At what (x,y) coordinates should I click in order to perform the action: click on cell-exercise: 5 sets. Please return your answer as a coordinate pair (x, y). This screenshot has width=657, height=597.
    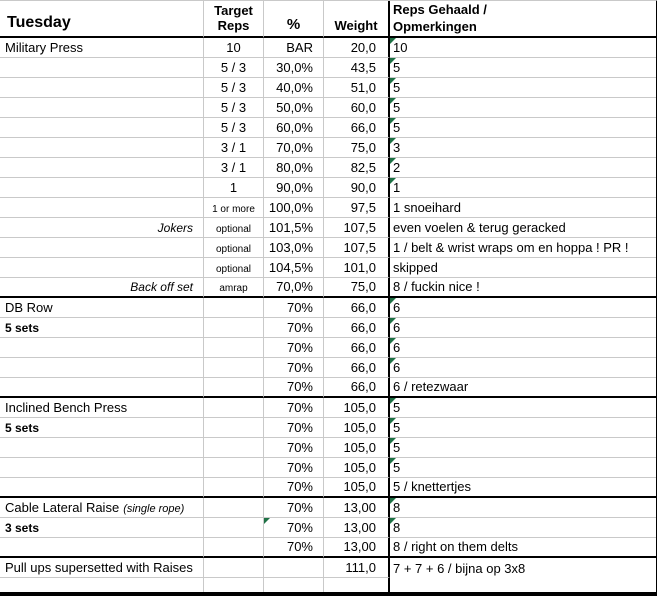
    Looking at the image, I should click on (102, 328).